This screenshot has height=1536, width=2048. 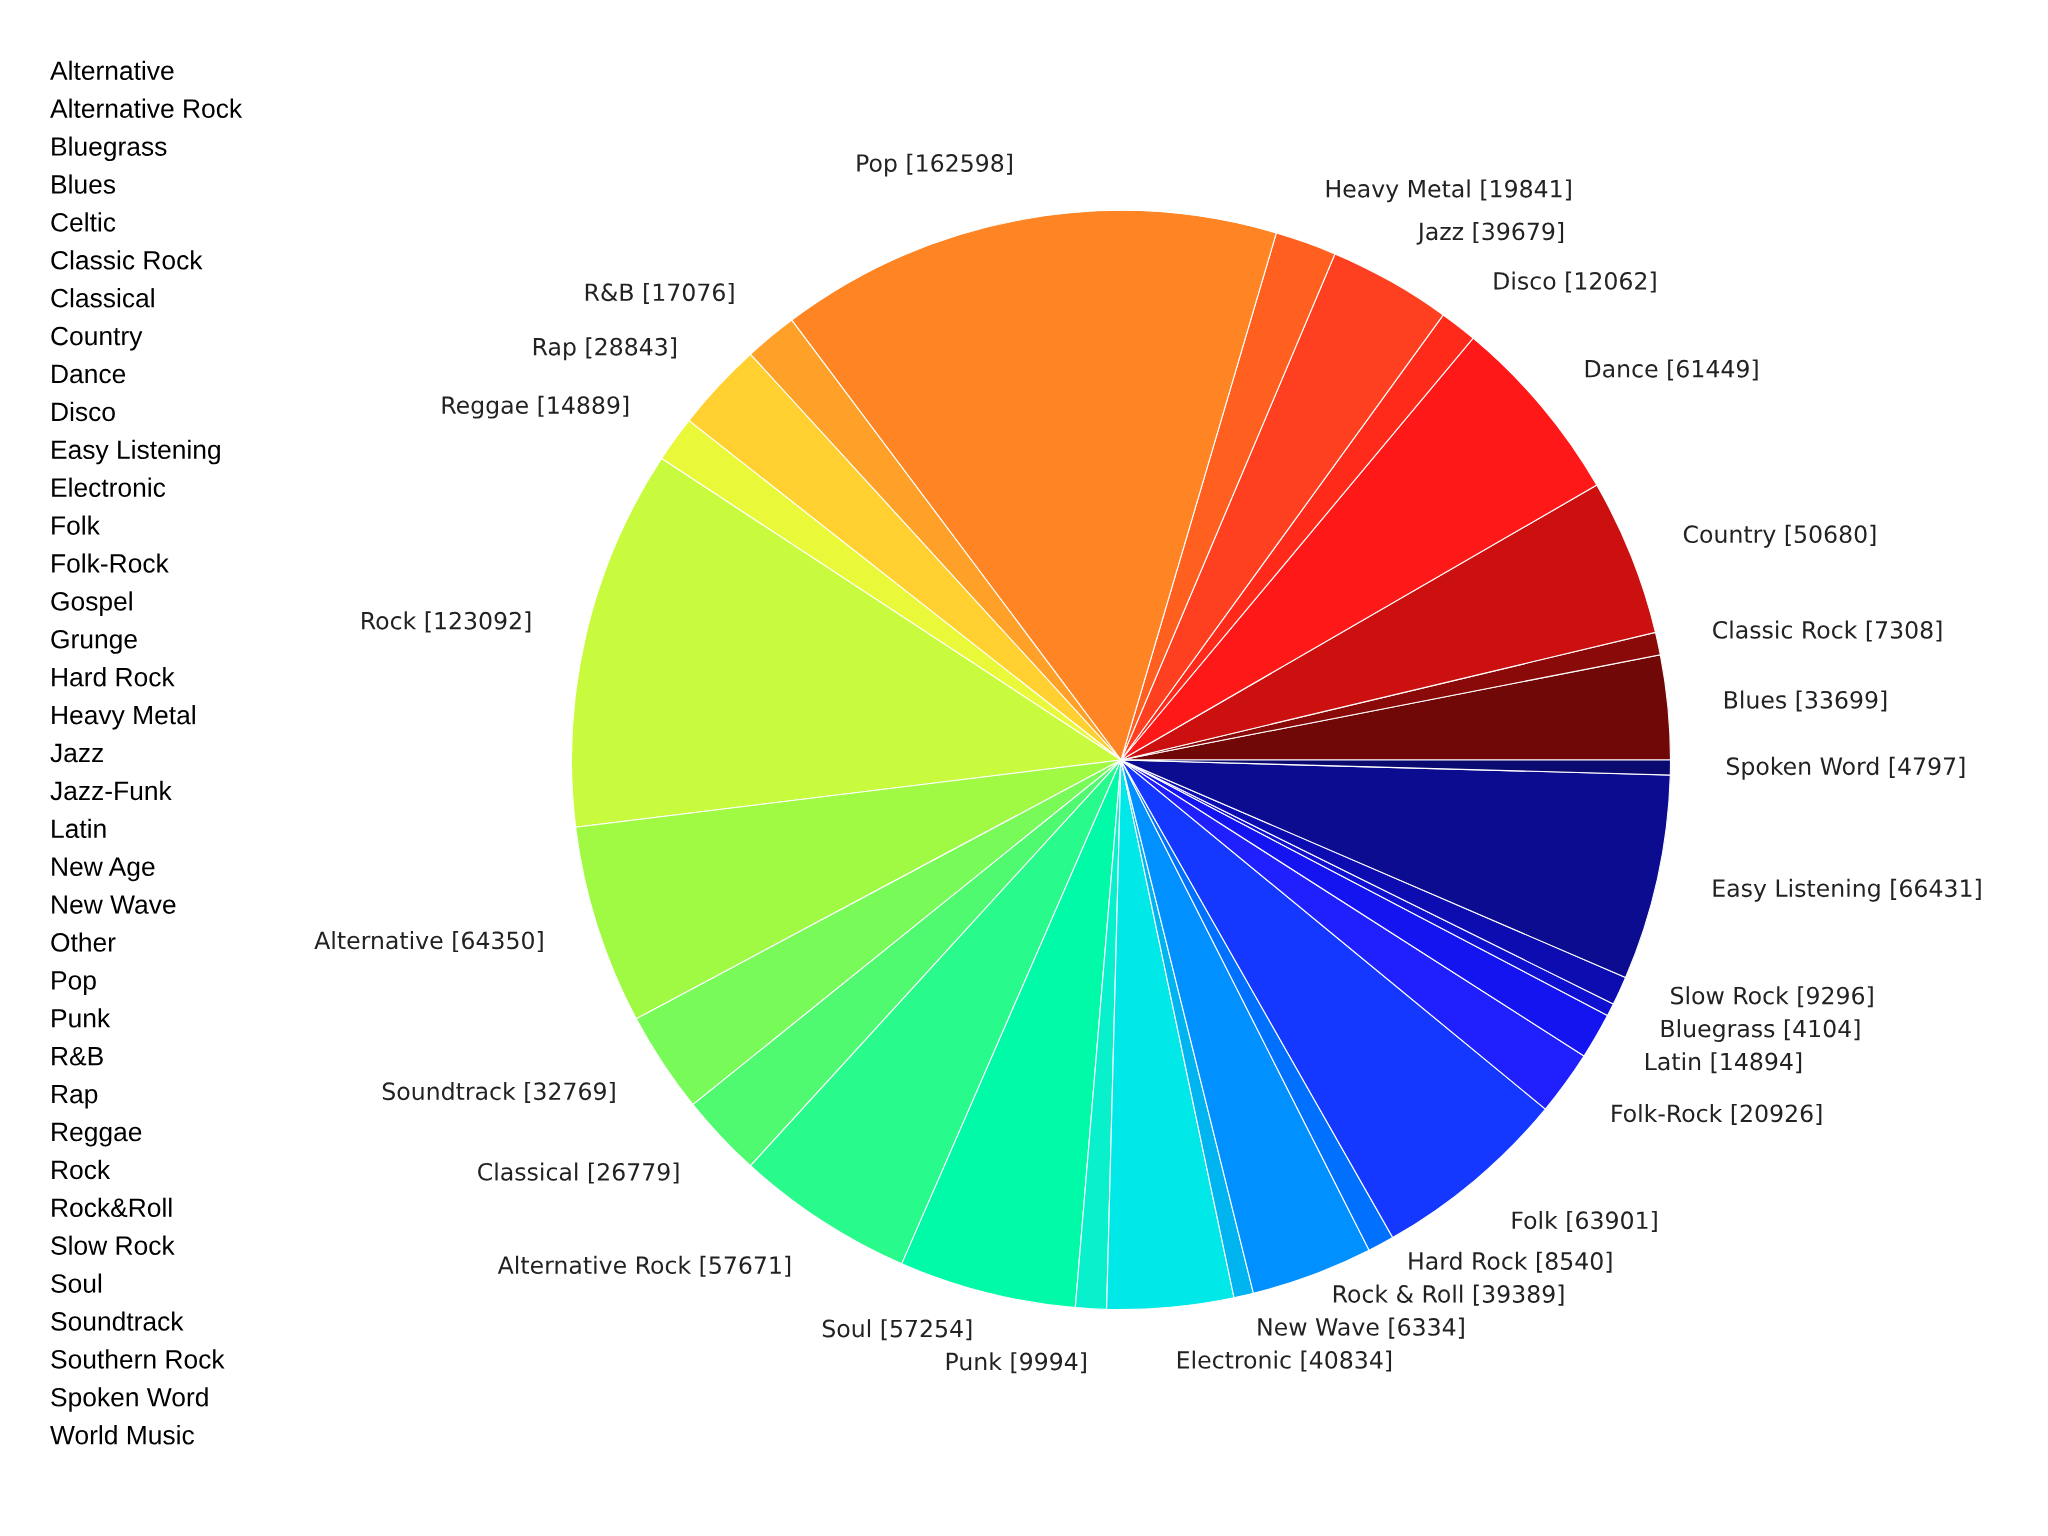 What do you see at coordinates (1361, 1328) in the screenshot?
I see `slice-label: New Wave [6334]` at bounding box center [1361, 1328].